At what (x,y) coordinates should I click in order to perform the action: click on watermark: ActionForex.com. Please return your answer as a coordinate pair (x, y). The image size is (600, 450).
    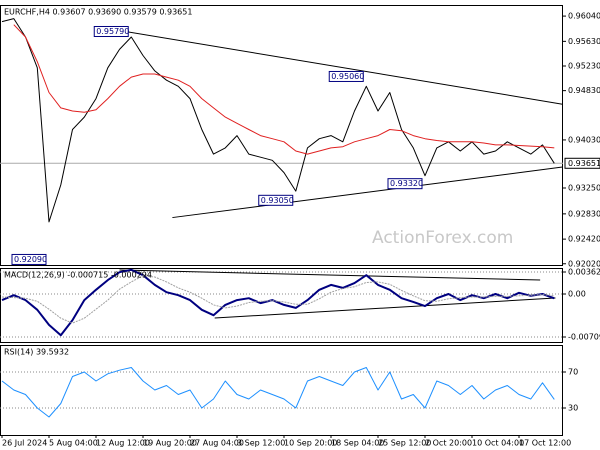
    Looking at the image, I should click on (442, 238).